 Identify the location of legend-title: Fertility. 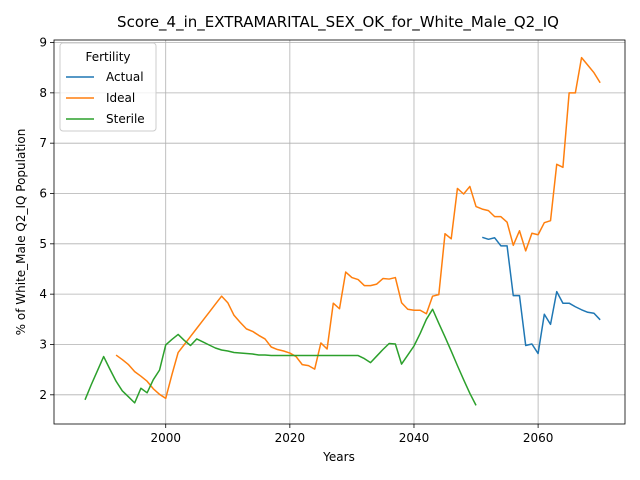
(107, 57).